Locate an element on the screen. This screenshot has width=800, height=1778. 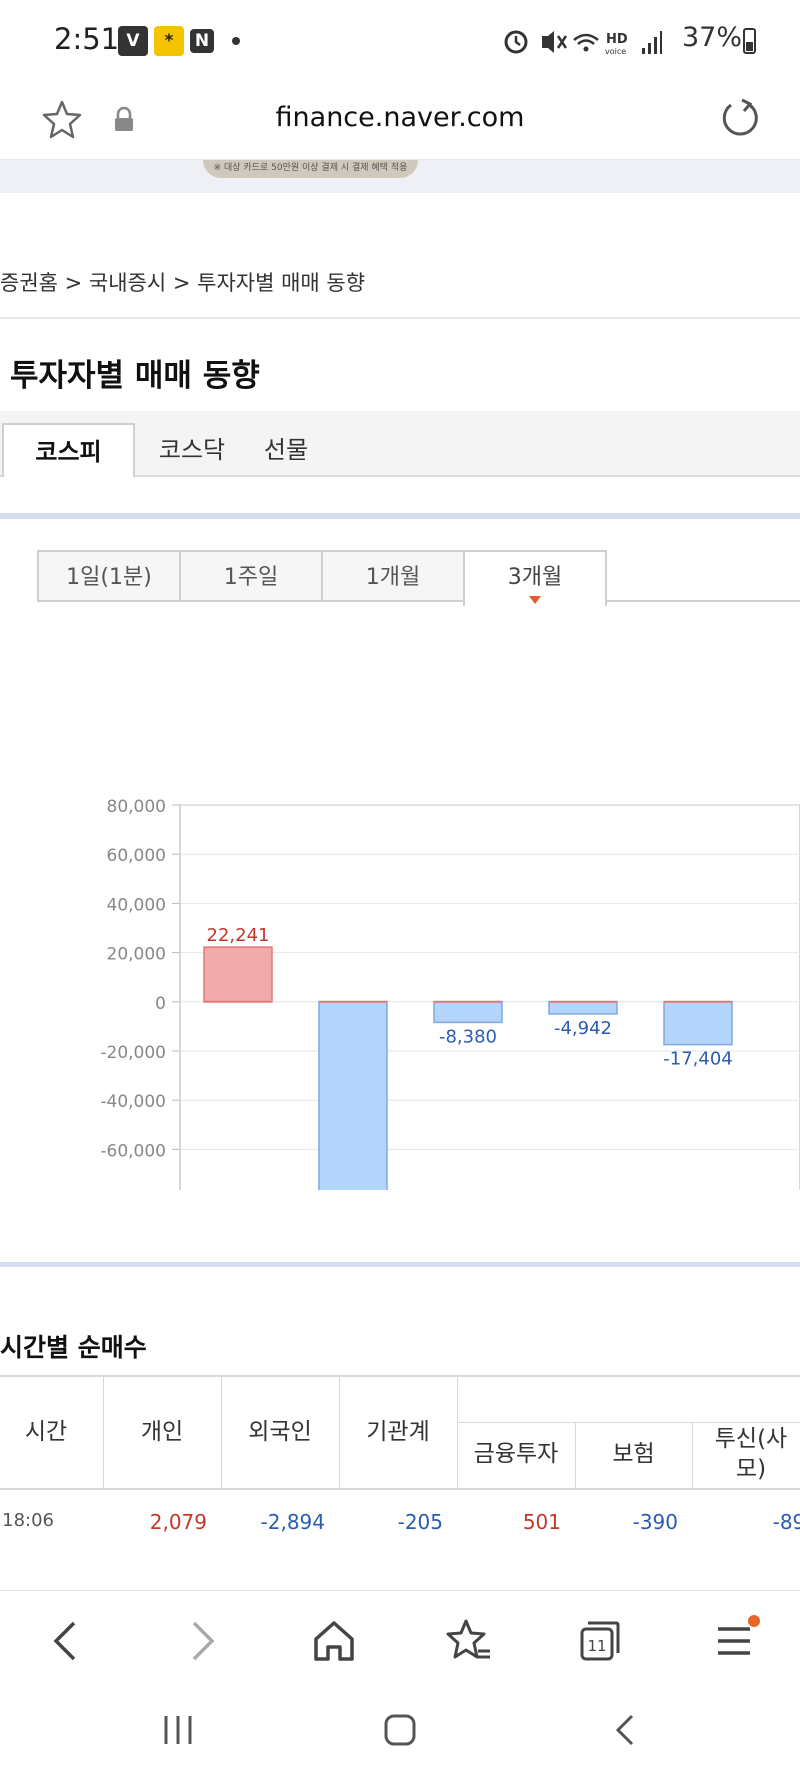
battery-percent: 37% is located at coordinates (711, 37).